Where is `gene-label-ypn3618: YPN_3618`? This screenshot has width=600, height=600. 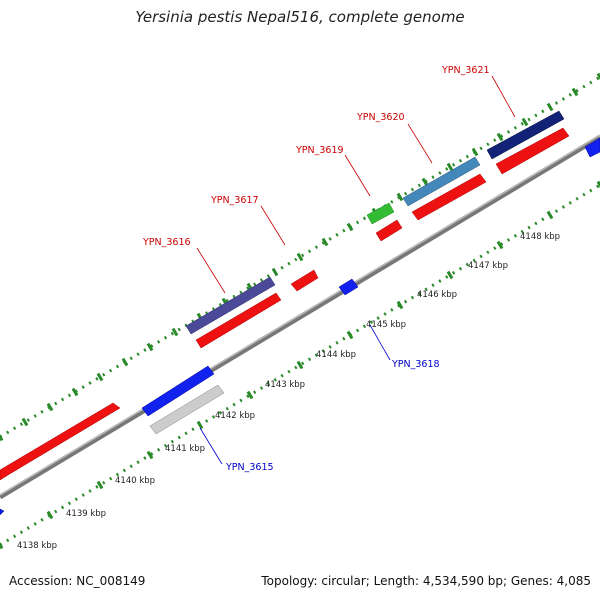 gene-label-ypn3618: YPN_3618 is located at coordinates (415, 364).